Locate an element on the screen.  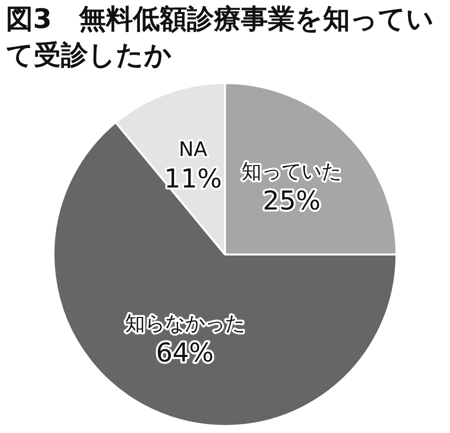
data-label: 64% is located at coordinates (185, 353).